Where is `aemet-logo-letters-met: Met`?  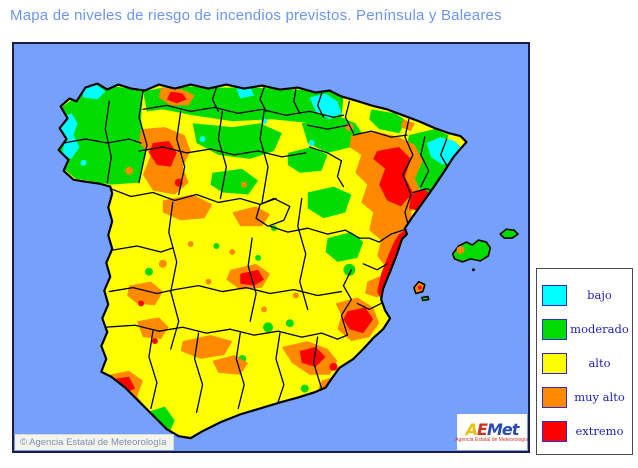 aemet-logo-letters-met: Met is located at coordinates (502, 429).